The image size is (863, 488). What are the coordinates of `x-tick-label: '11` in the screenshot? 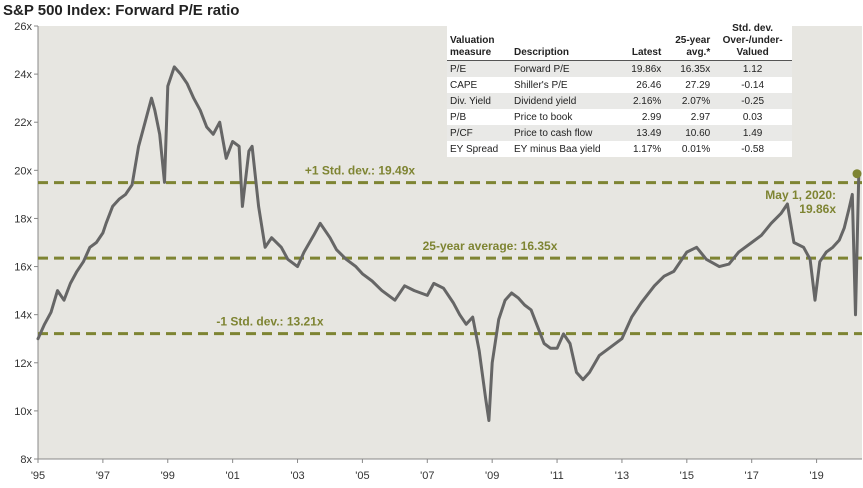 It's located at (557, 476).